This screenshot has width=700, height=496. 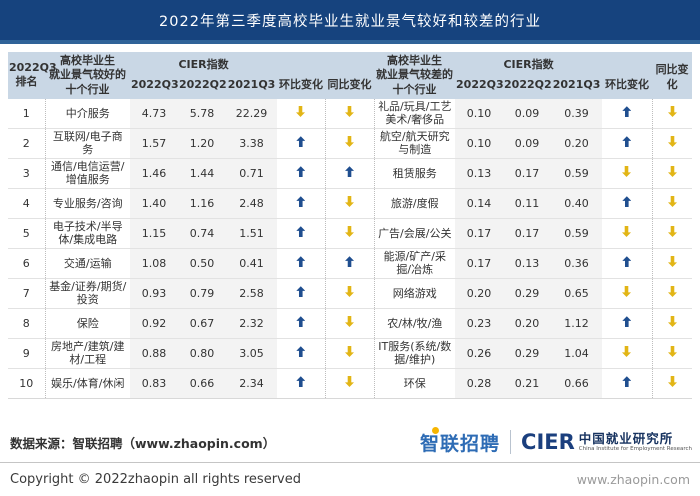 I want to click on good-industry-cell: 基金/证券/期货/投资, so click(x=87, y=293).